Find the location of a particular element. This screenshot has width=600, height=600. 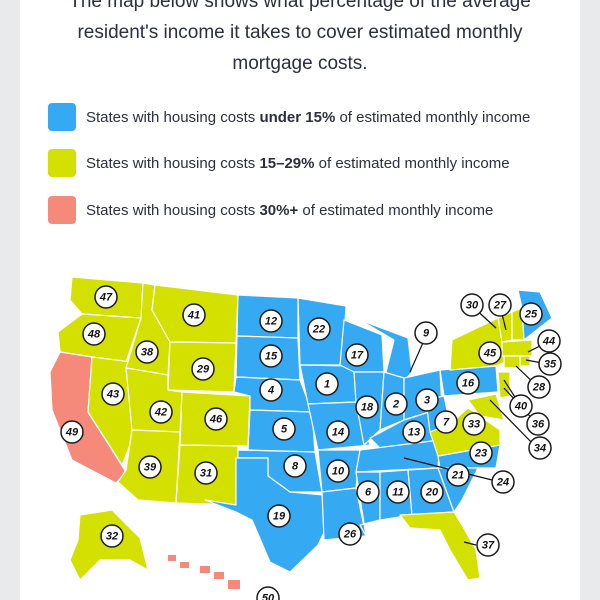

rank-badge-text: 39 is located at coordinates (150, 468).